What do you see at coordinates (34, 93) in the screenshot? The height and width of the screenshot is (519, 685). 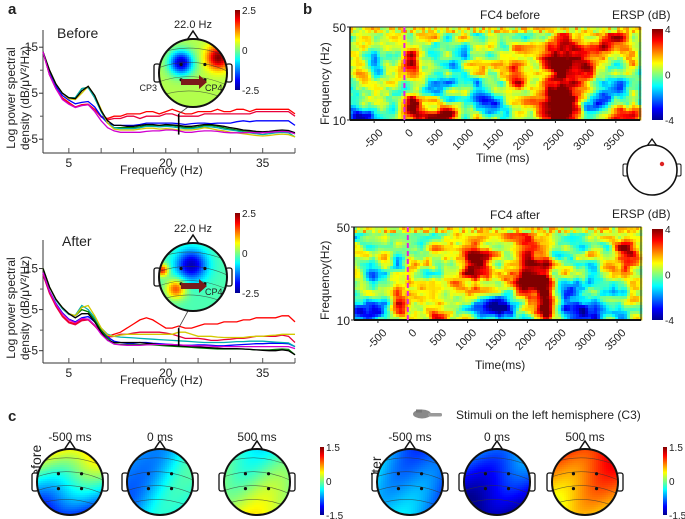 I see `psd-before-ytick-label: 5` at bounding box center [34, 93].